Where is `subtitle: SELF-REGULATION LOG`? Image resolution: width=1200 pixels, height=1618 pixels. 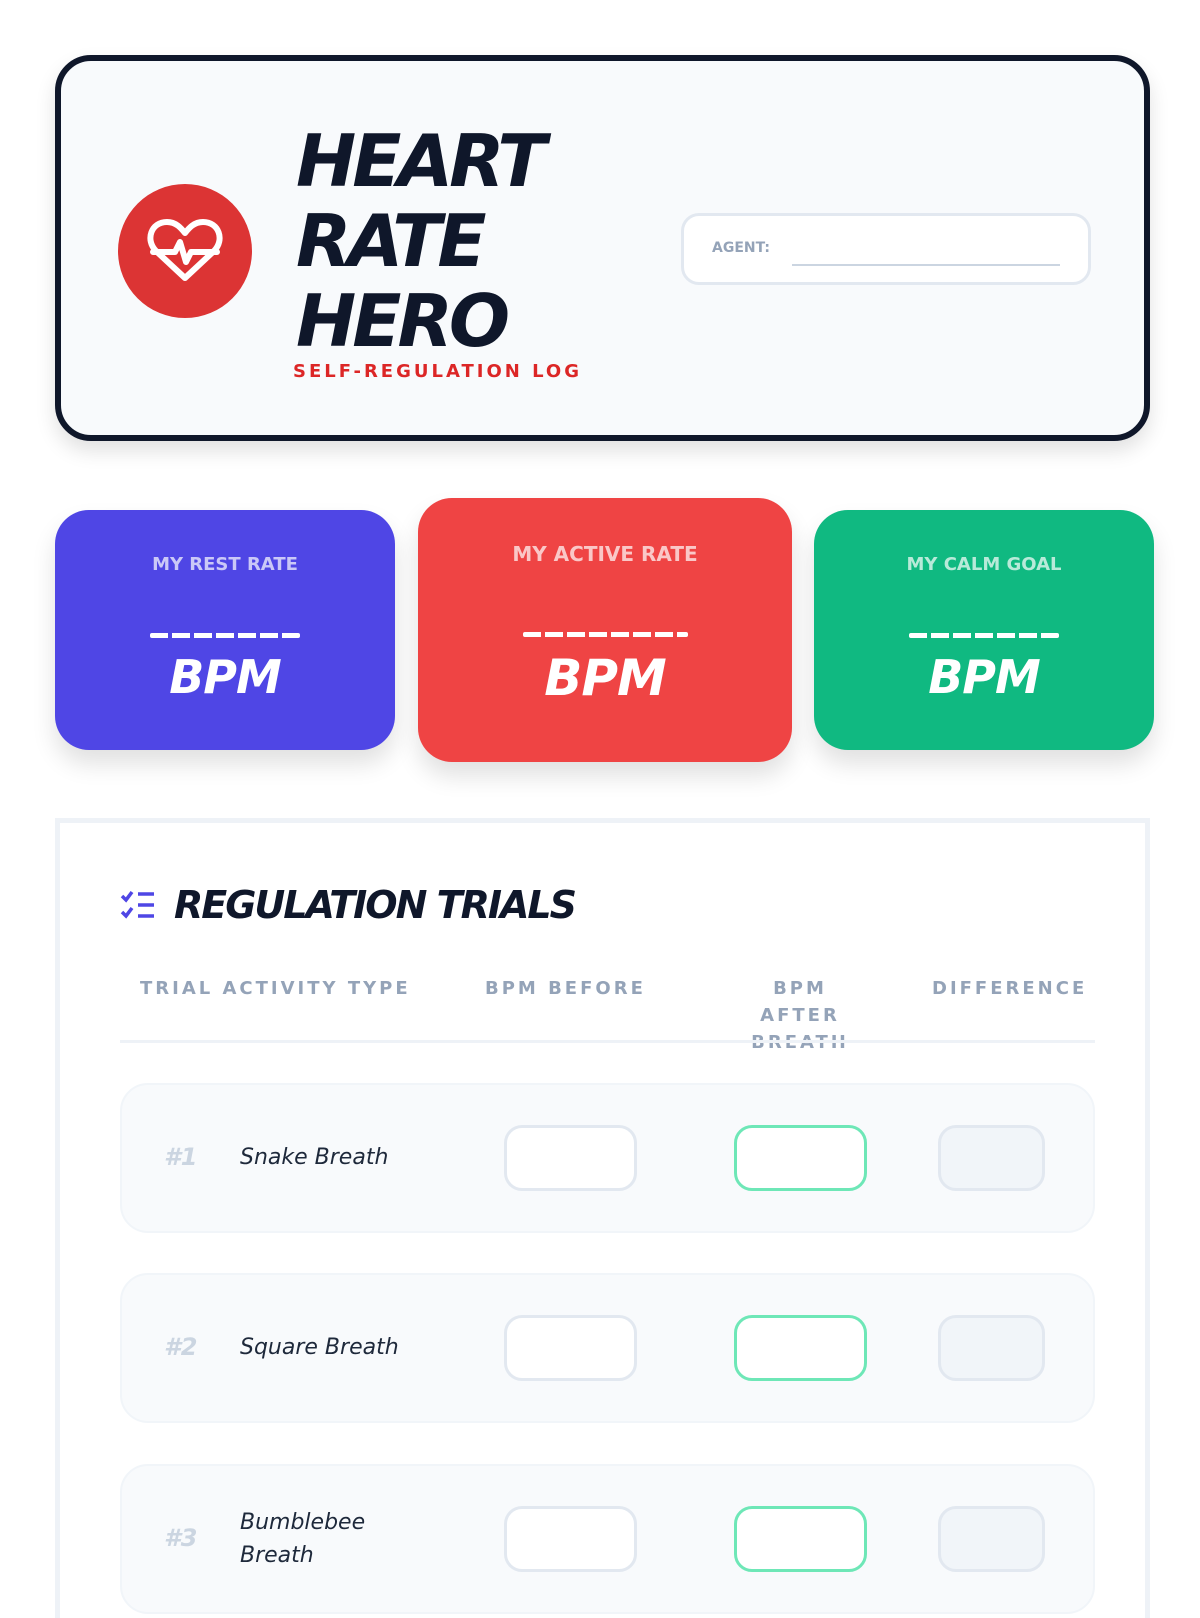
subtitle: SELF-REGULATION LOG is located at coordinates (438, 371).